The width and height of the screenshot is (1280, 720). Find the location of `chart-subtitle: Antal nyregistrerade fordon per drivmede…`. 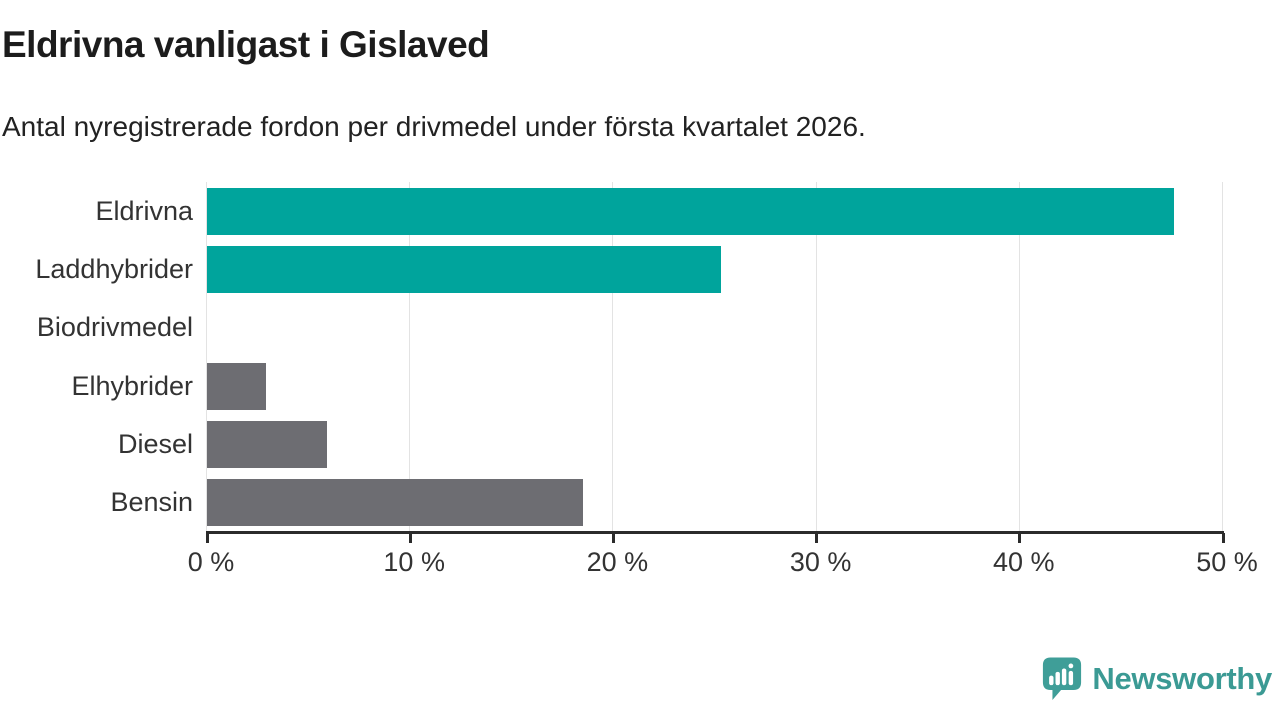

chart-subtitle: Antal nyregistrerade fordon per drivmede… is located at coordinates (434, 126).